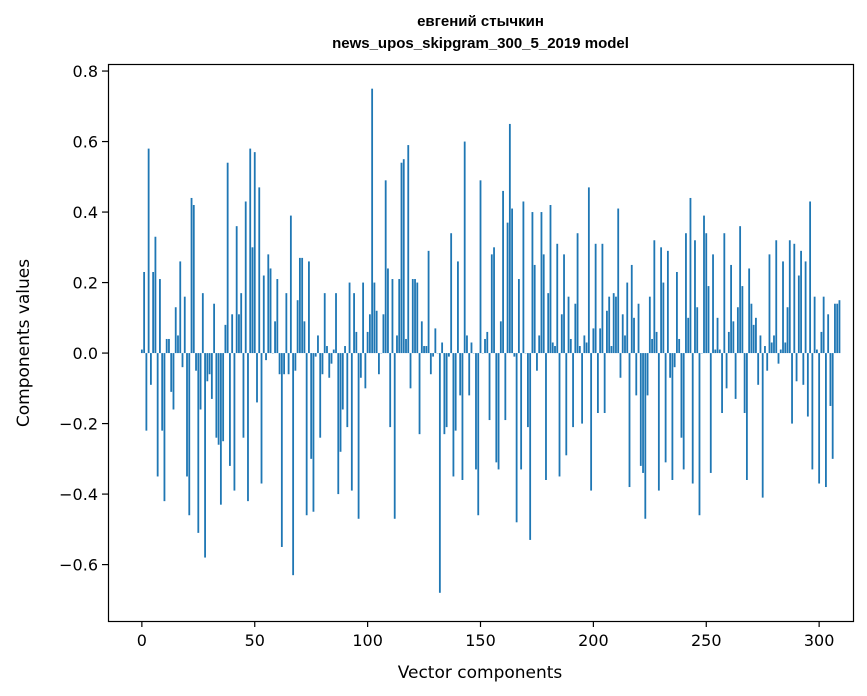 This screenshot has height=696, width=867. What do you see at coordinates (706, 640) in the screenshot?
I see `x-tick-label: 250` at bounding box center [706, 640].